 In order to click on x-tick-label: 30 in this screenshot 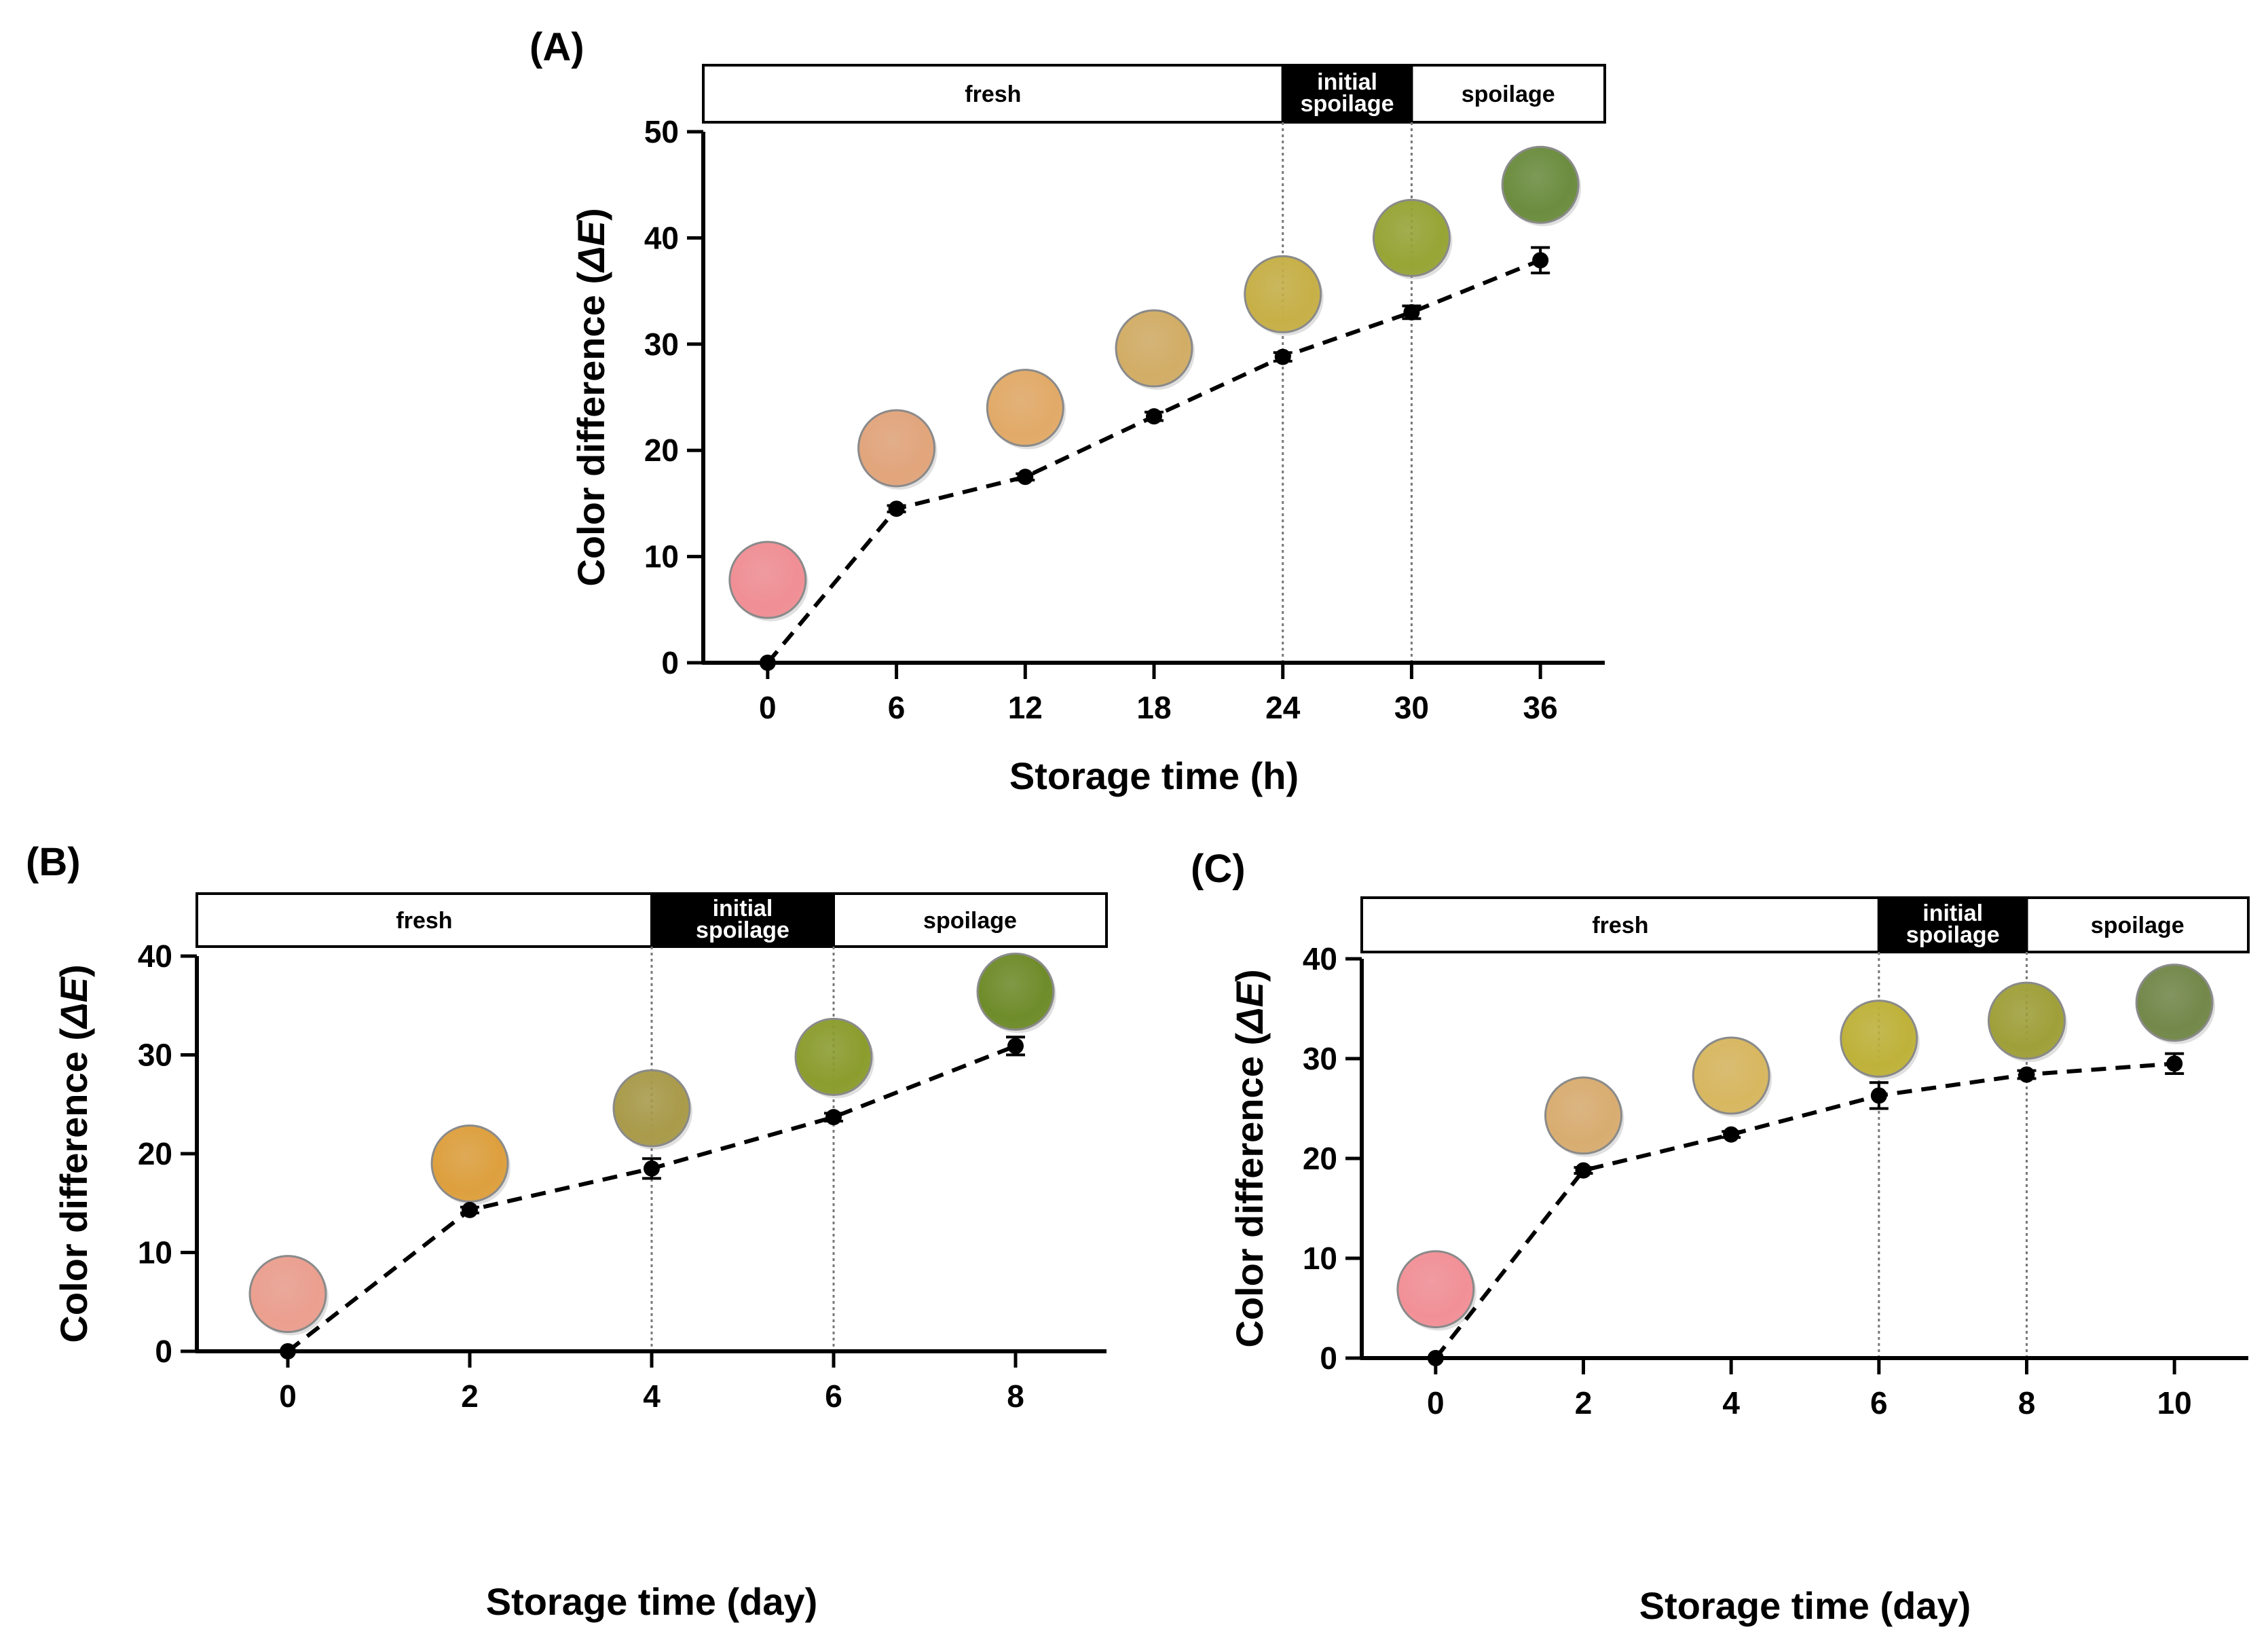, I will do `click(1411, 707)`.